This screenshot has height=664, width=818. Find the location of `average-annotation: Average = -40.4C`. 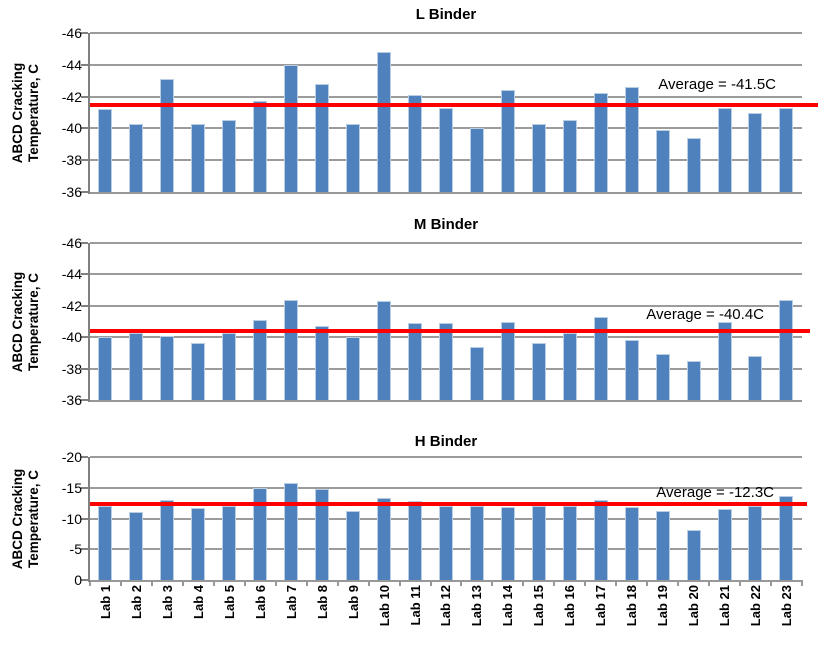

average-annotation: Average = -40.4C is located at coordinates (705, 314).